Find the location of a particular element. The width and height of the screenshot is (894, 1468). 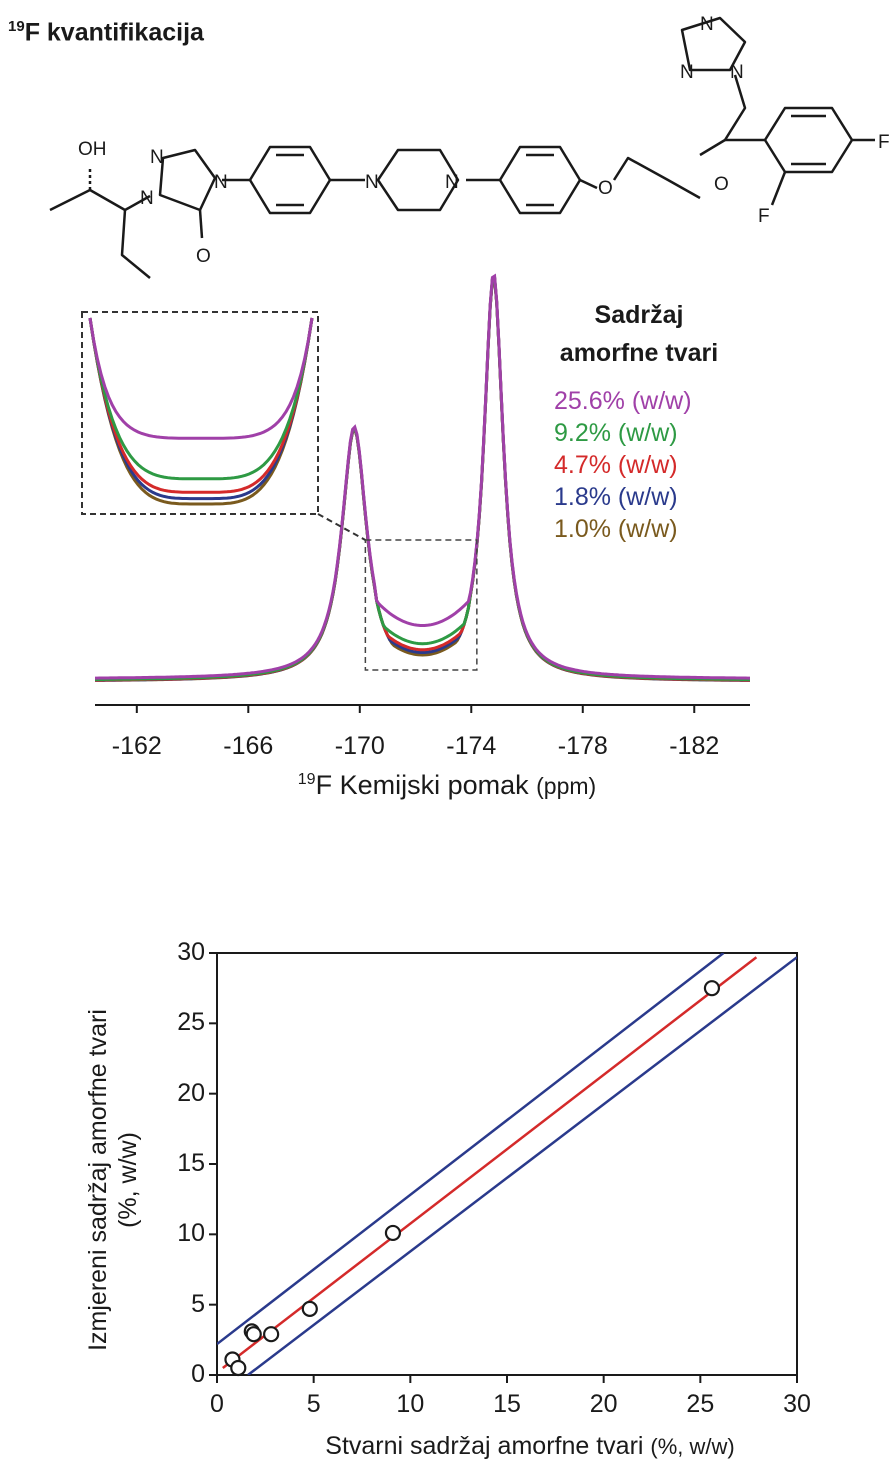

scatter-x-axis-label: Stvarni sadržaj amorfne tvari (%, w/w) is located at coordinates (447, 1446).